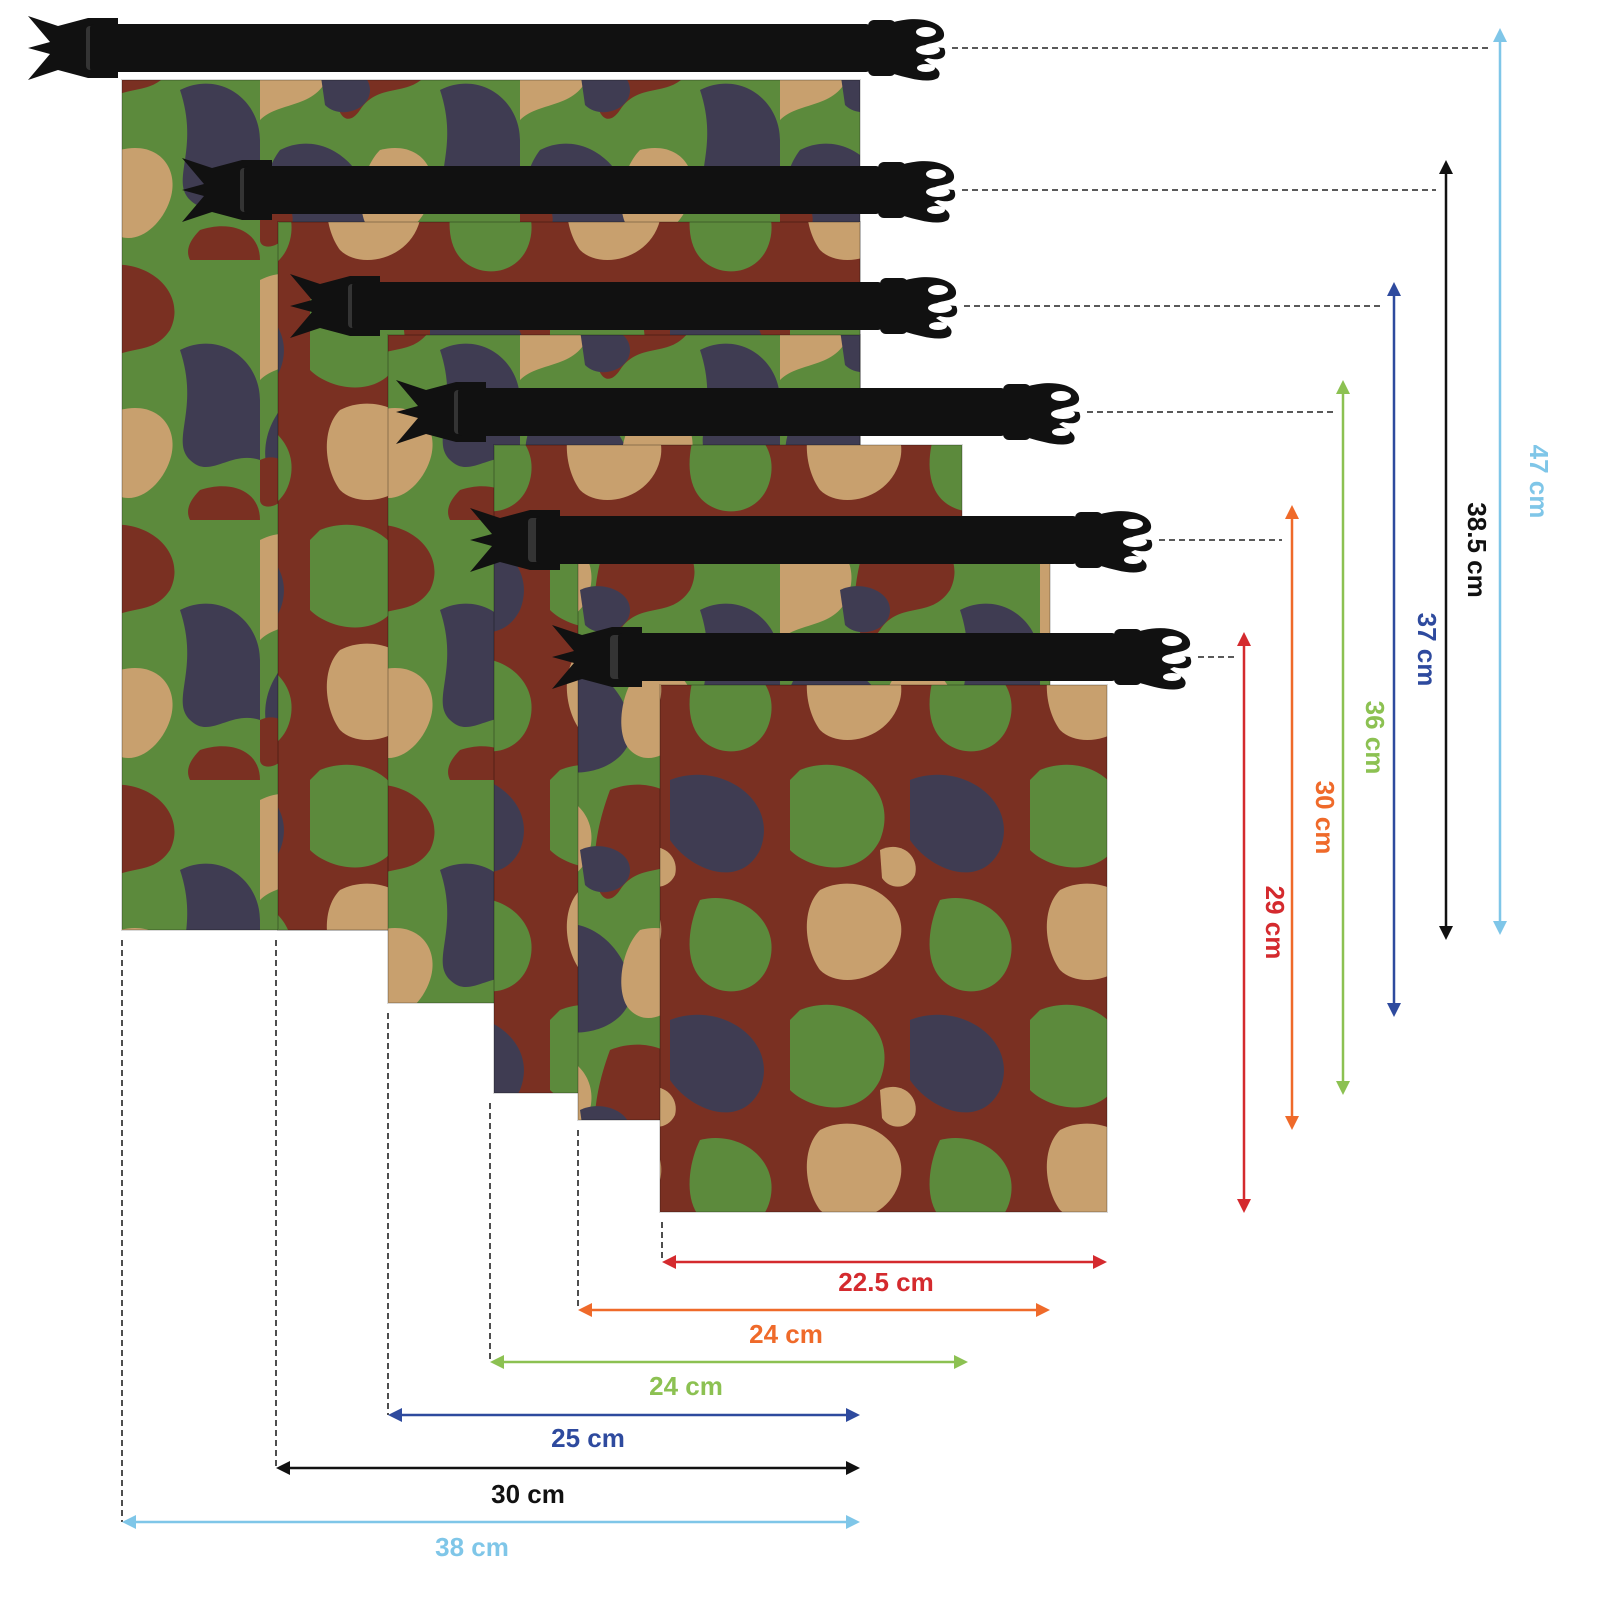  Describe the element at coordinates (617, 306) in the screenshot. I see `bag-3-strap` at that location.